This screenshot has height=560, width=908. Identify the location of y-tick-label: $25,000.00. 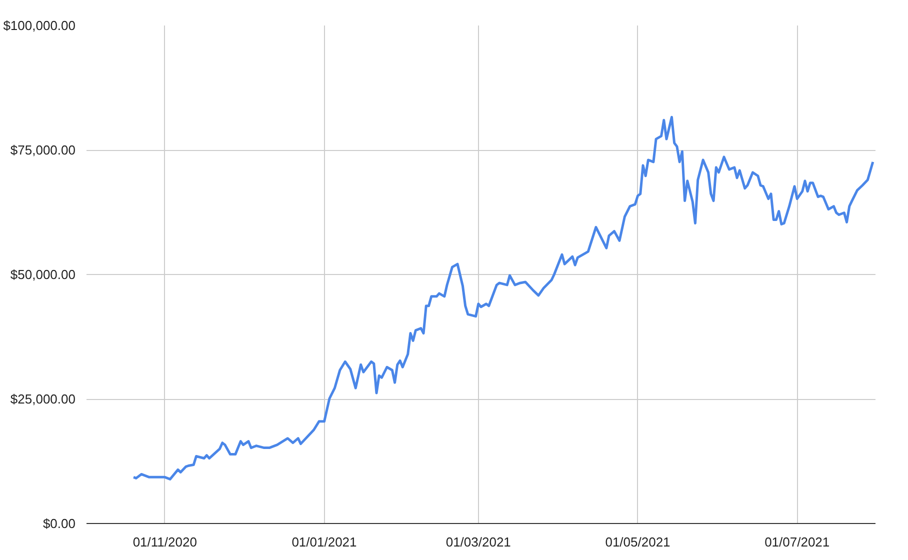
(43, 399).